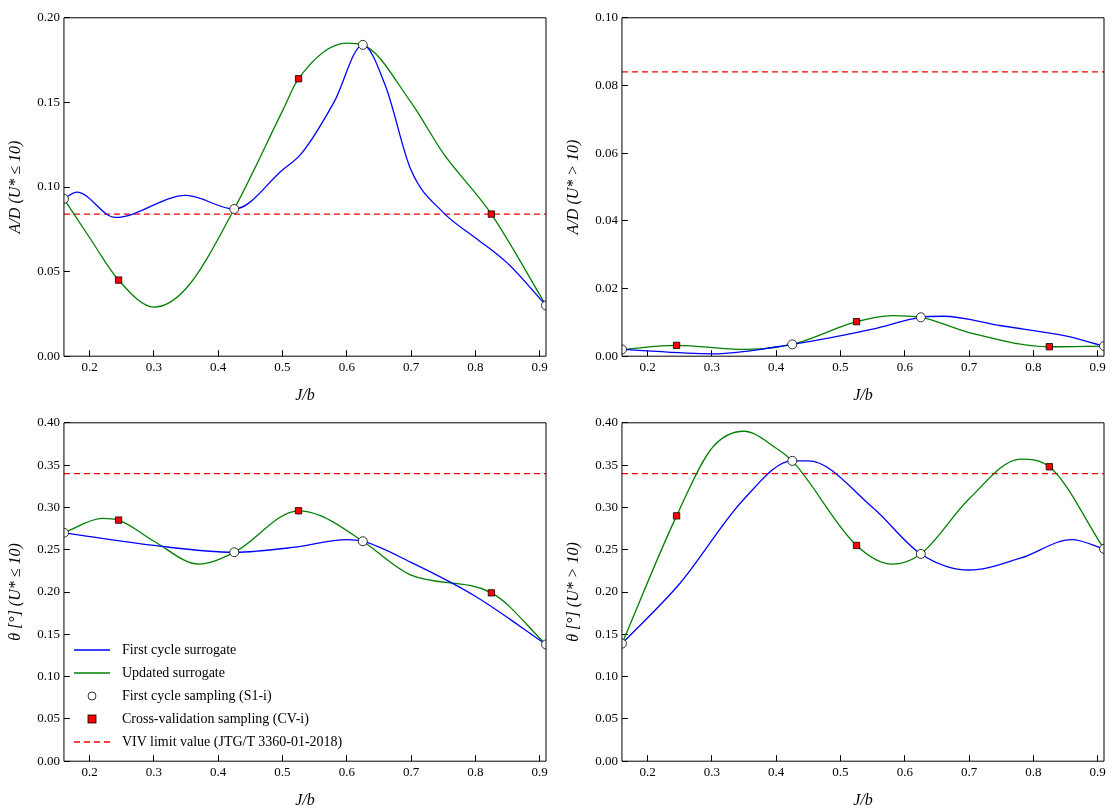  Describe the element at coordinates (215, 719) in the screenshot. I see `legend-label: Cross-validation sampling (CV-i)` at that location.